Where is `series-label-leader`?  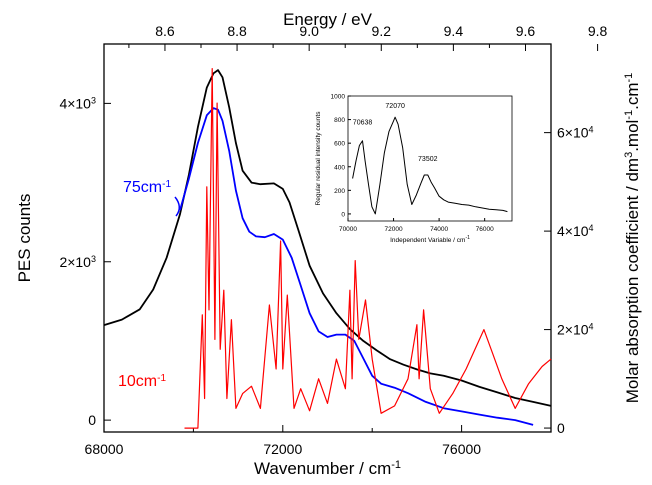 series-label-leader is located at coordinates (177, 206).